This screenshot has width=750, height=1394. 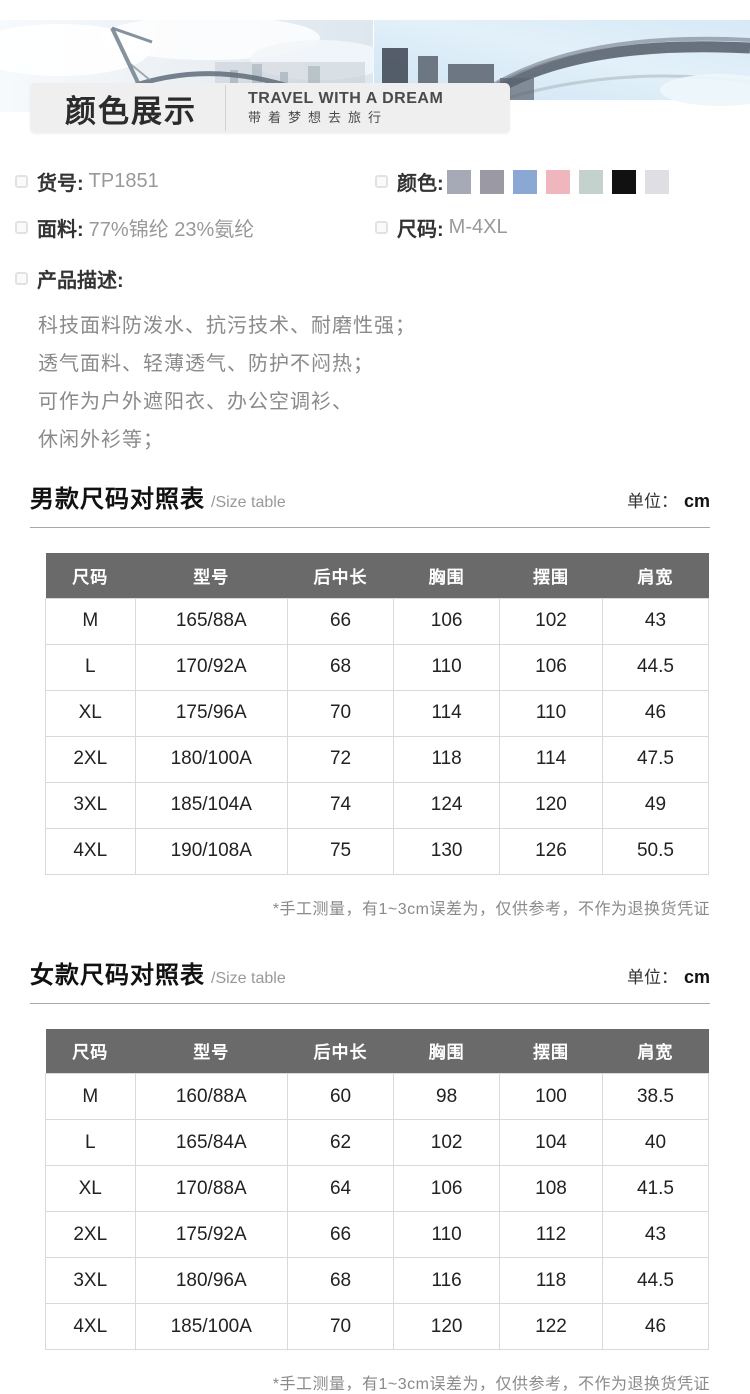 What do you see at coordinates (447, 575) in the screenshot?
I see `table-header-cell: 胸围` at bounding box center [447, 575].